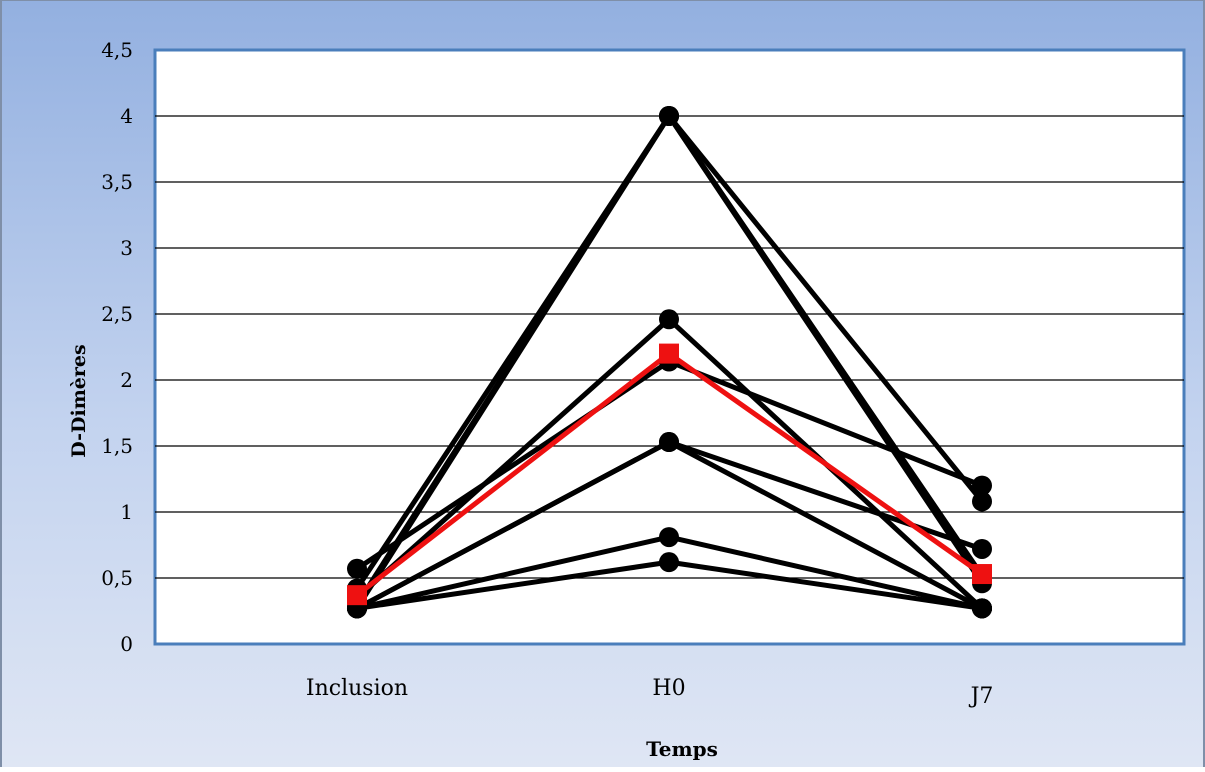 The width and height of the screenshot is (1205, 772). What do you see at coordinates (126, 380) in the screenshot?
I see `y-tick-label: 2` at bounding box center [126, 380].